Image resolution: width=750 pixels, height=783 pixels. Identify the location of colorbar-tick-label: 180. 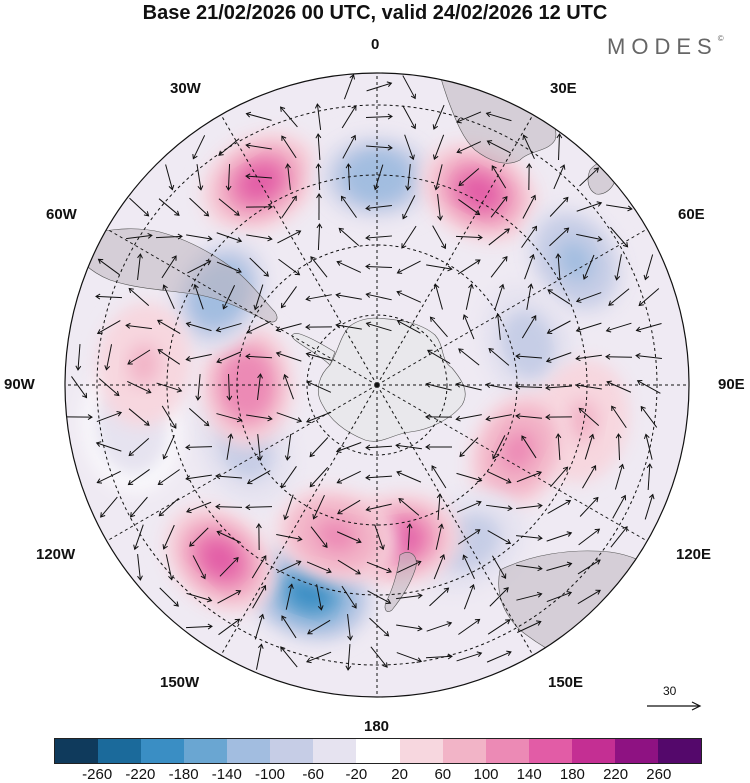
(572, 774).